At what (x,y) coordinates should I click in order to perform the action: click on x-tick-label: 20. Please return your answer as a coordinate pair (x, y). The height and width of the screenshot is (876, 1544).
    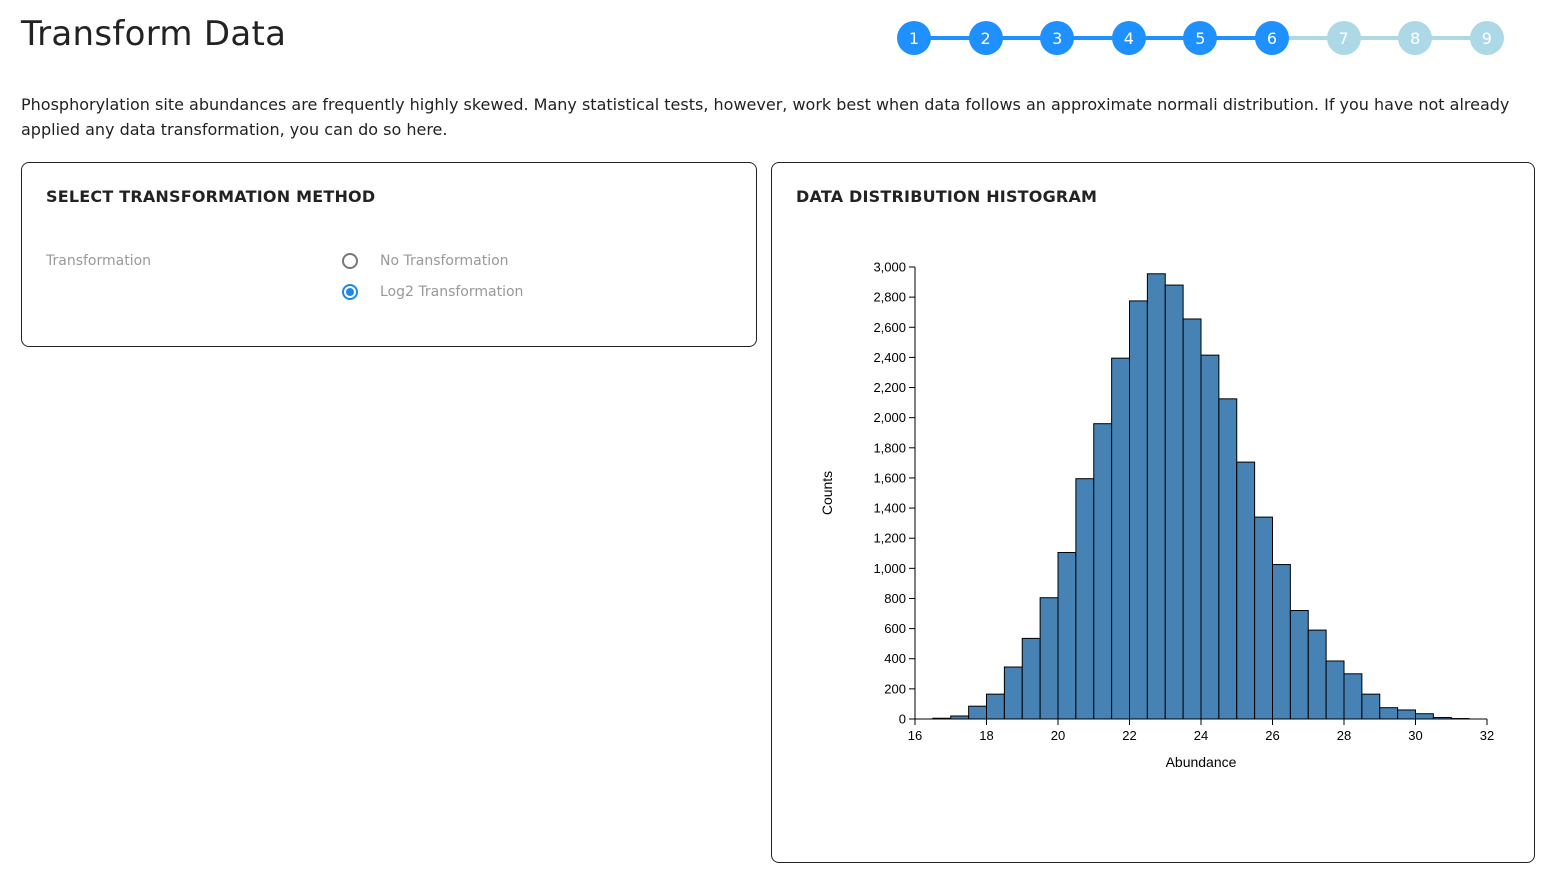
    Looking at the image, I should click on (1058, 735).